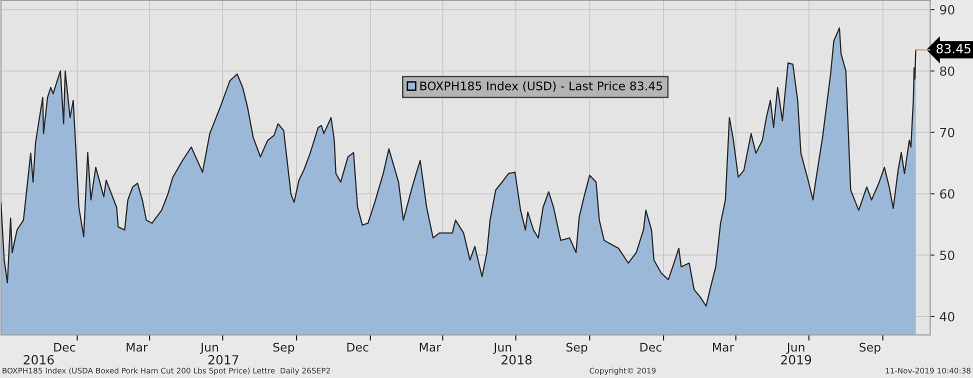 This screenshot has width=973, height=378. I want to click on y-tick-label: 80, so click(947, 71).